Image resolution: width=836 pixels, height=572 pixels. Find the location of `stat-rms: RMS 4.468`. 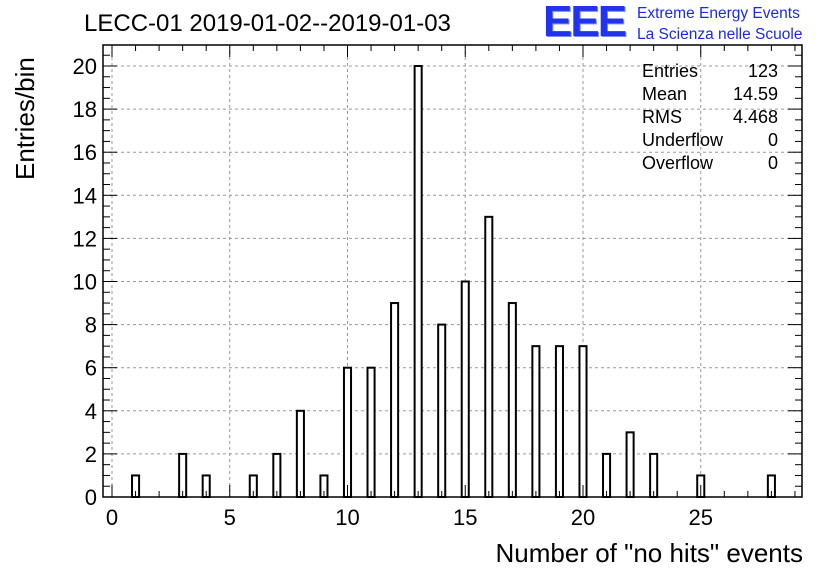

stat-rms: RMS 4.468 is located at coordinates (710, 117).